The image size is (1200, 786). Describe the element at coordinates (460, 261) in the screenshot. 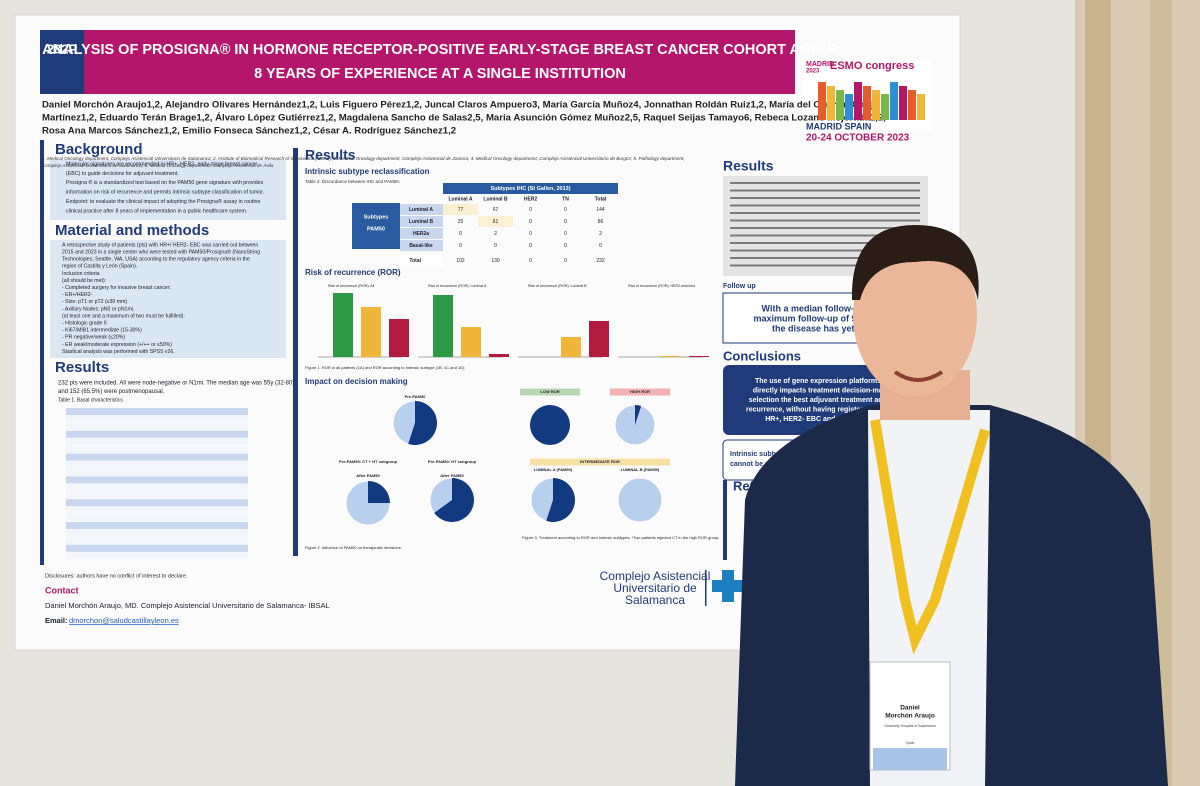

I see `table-cell: 102` at that location.